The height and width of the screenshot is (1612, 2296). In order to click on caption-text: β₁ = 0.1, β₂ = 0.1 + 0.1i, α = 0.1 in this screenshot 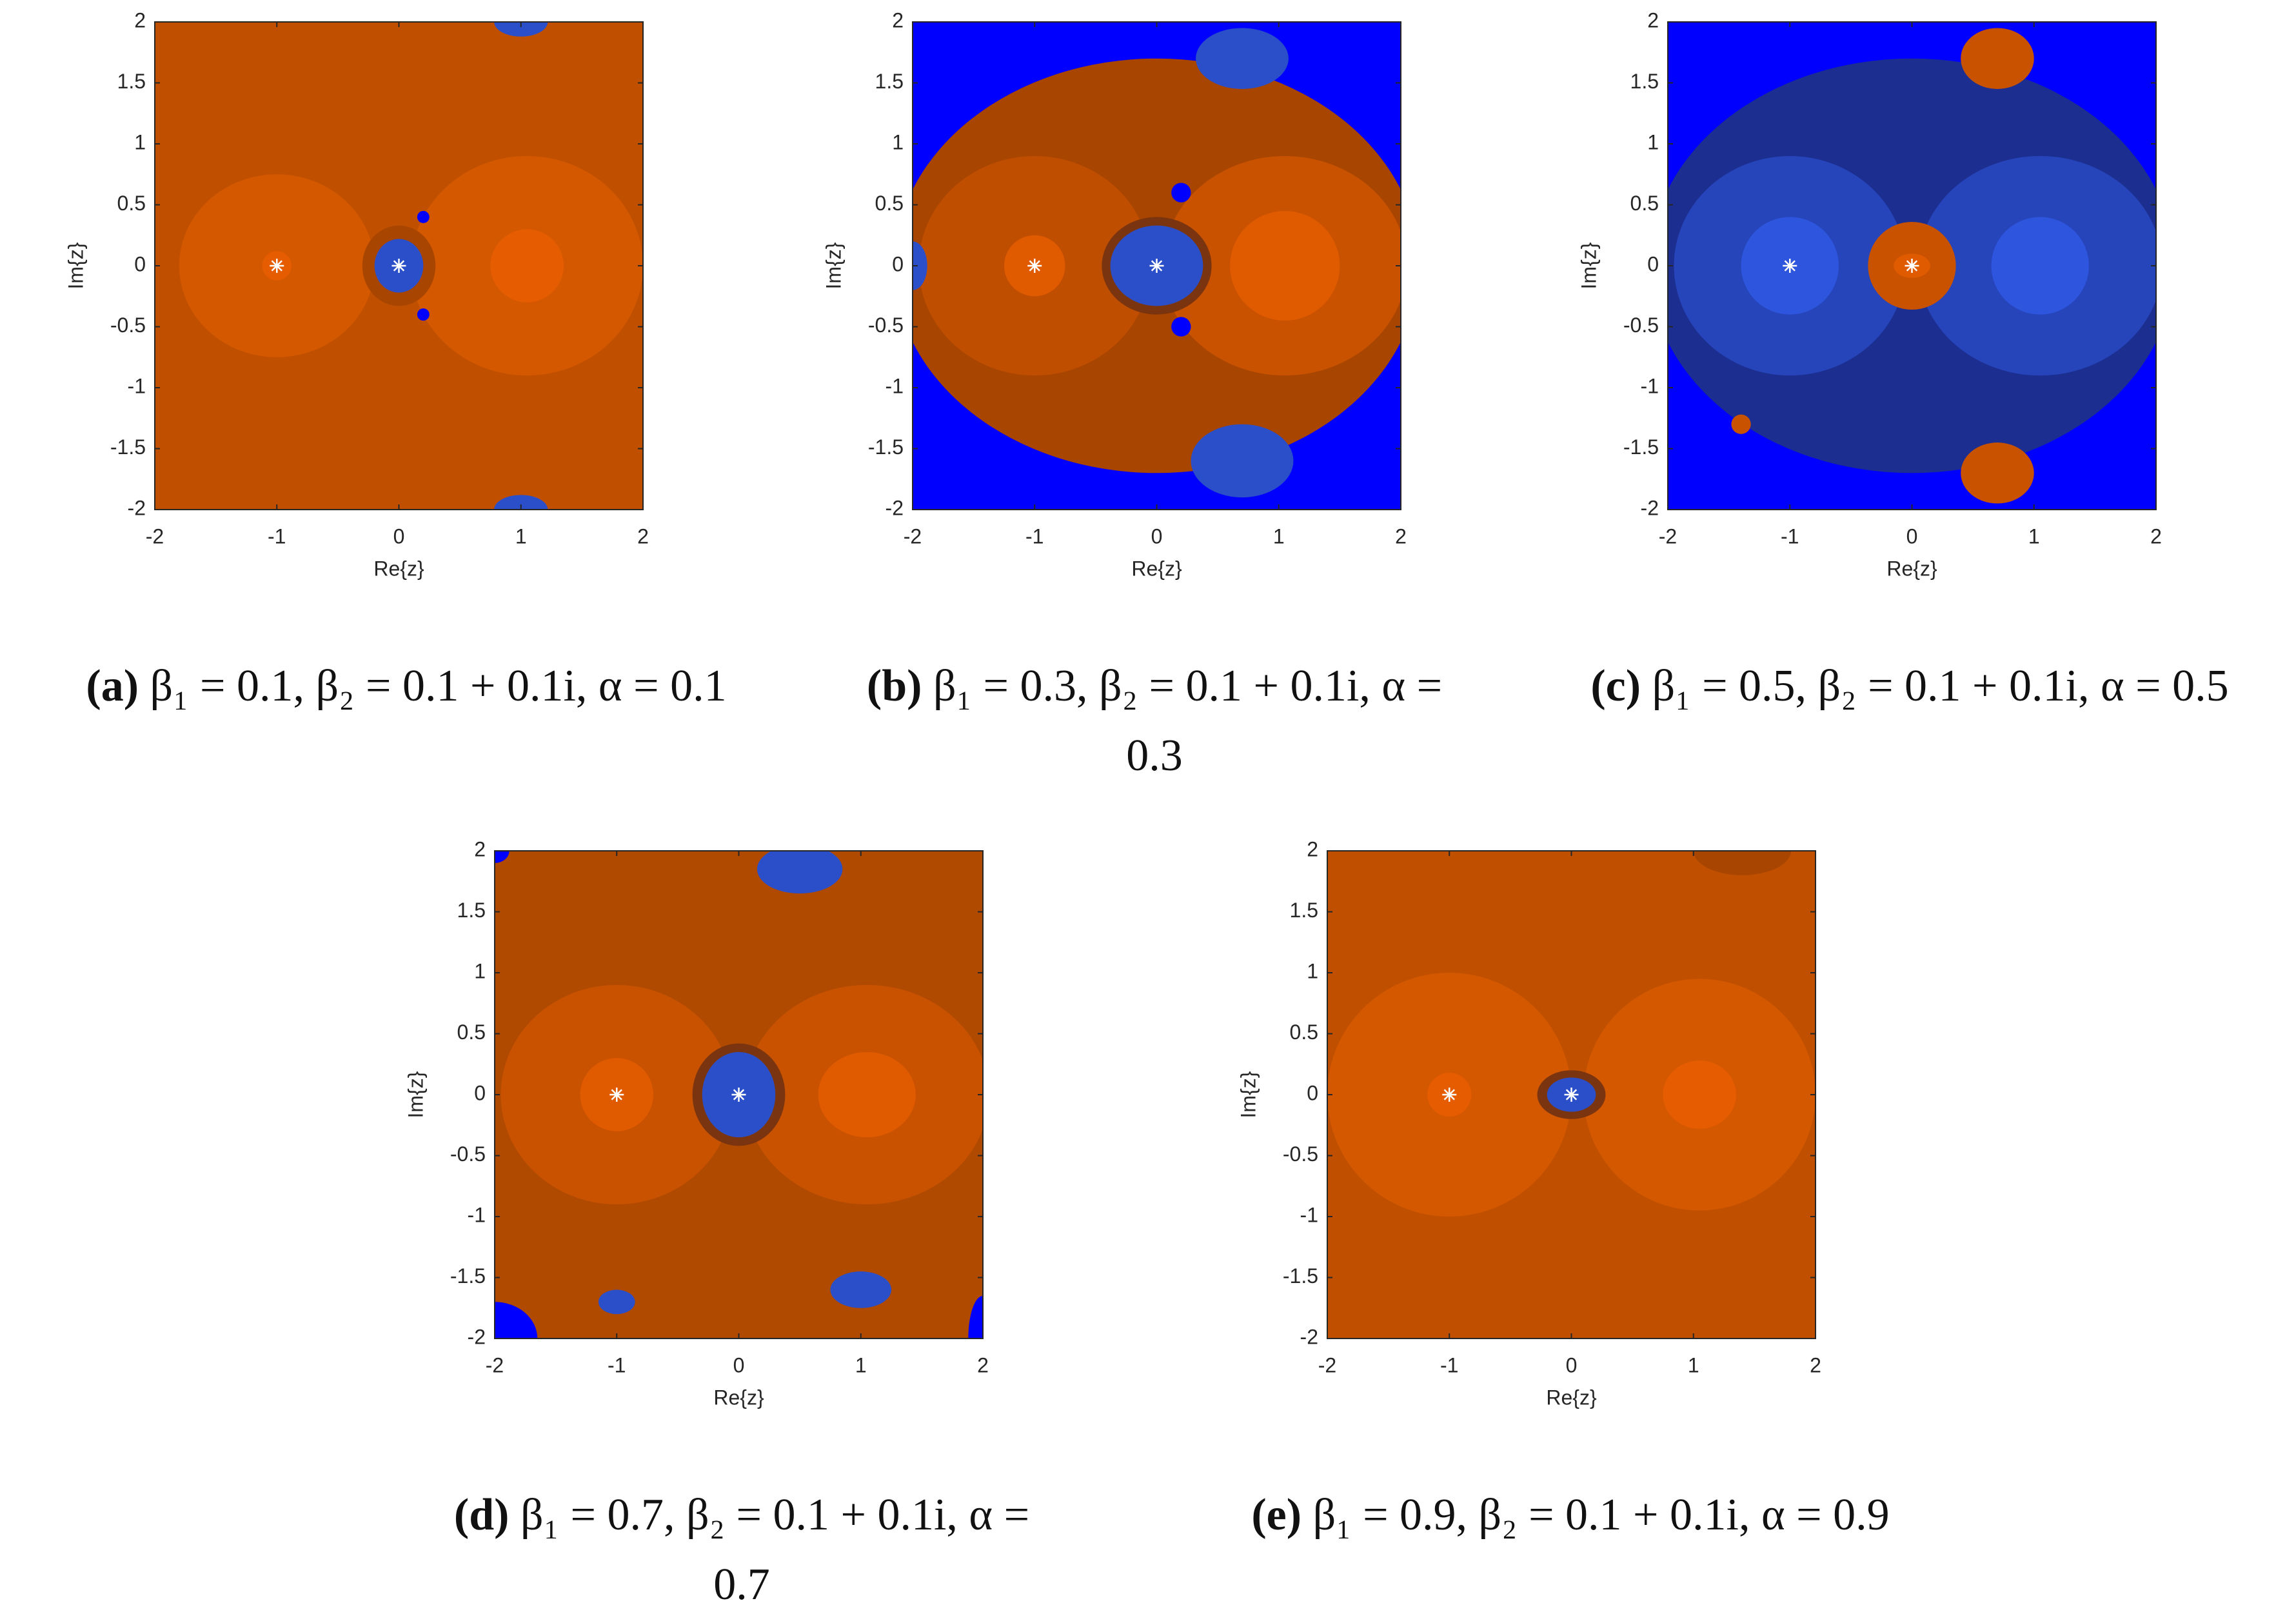, I will do `click(438, 686)`.